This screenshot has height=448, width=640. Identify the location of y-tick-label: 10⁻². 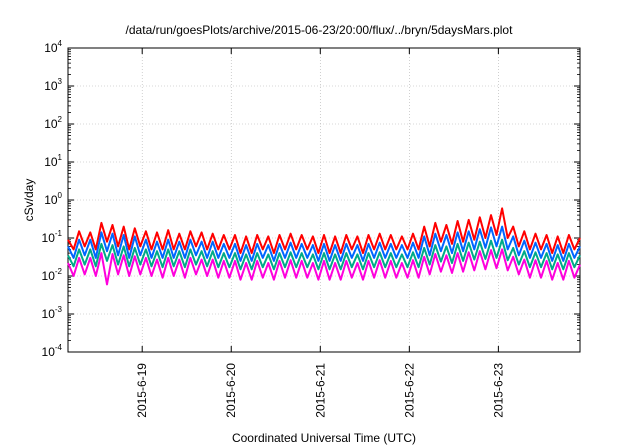
(52, 275).